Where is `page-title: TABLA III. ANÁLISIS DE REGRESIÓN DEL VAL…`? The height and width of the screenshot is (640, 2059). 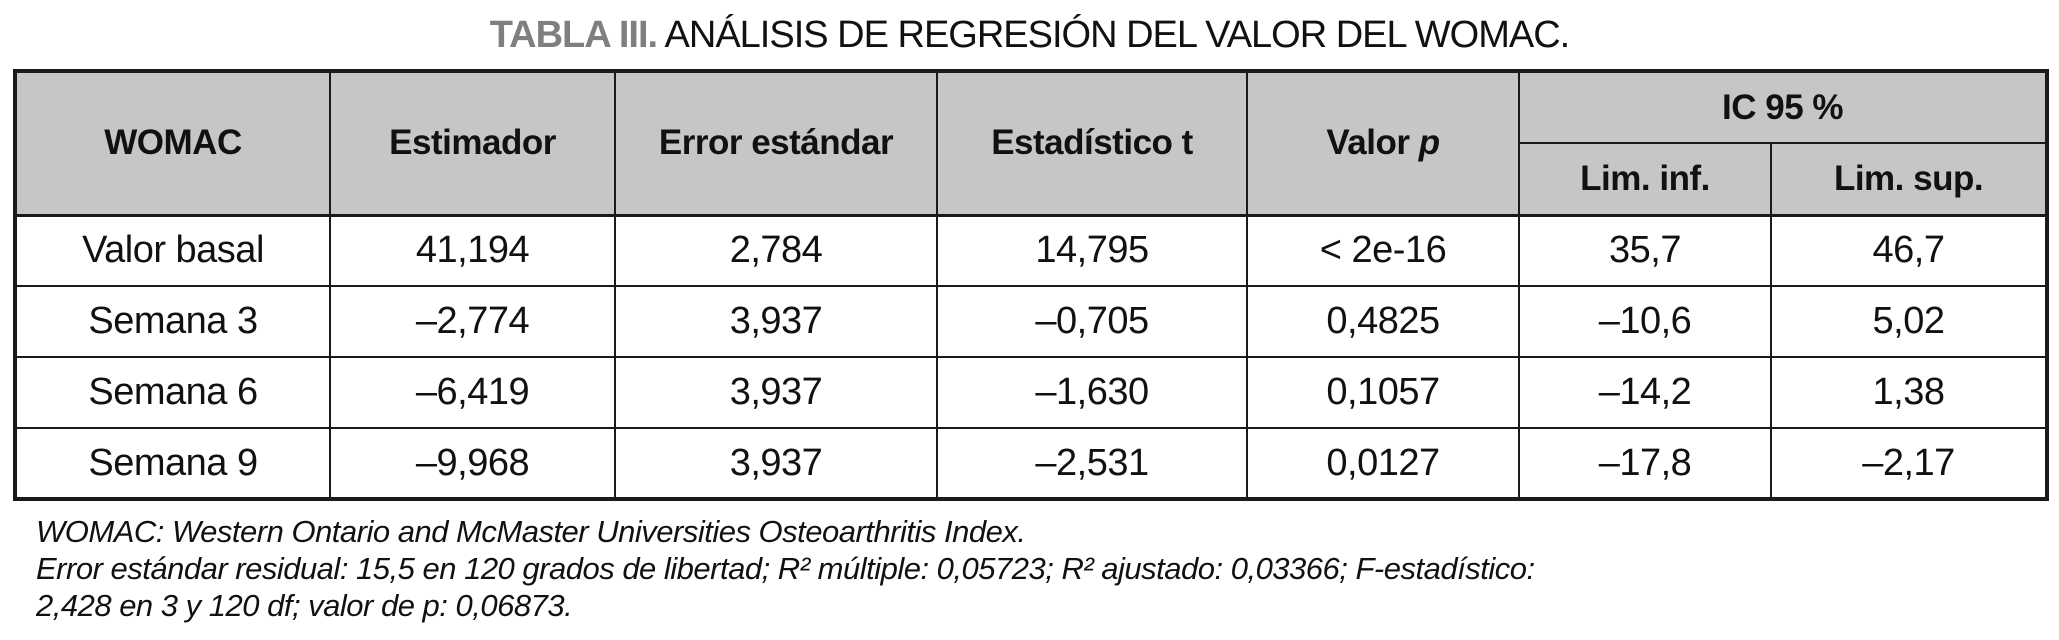
page-title: TABLA III. ANÁLISIS DE REGRESIÓN DEL VAL… is located at coordinates (1029, 28).